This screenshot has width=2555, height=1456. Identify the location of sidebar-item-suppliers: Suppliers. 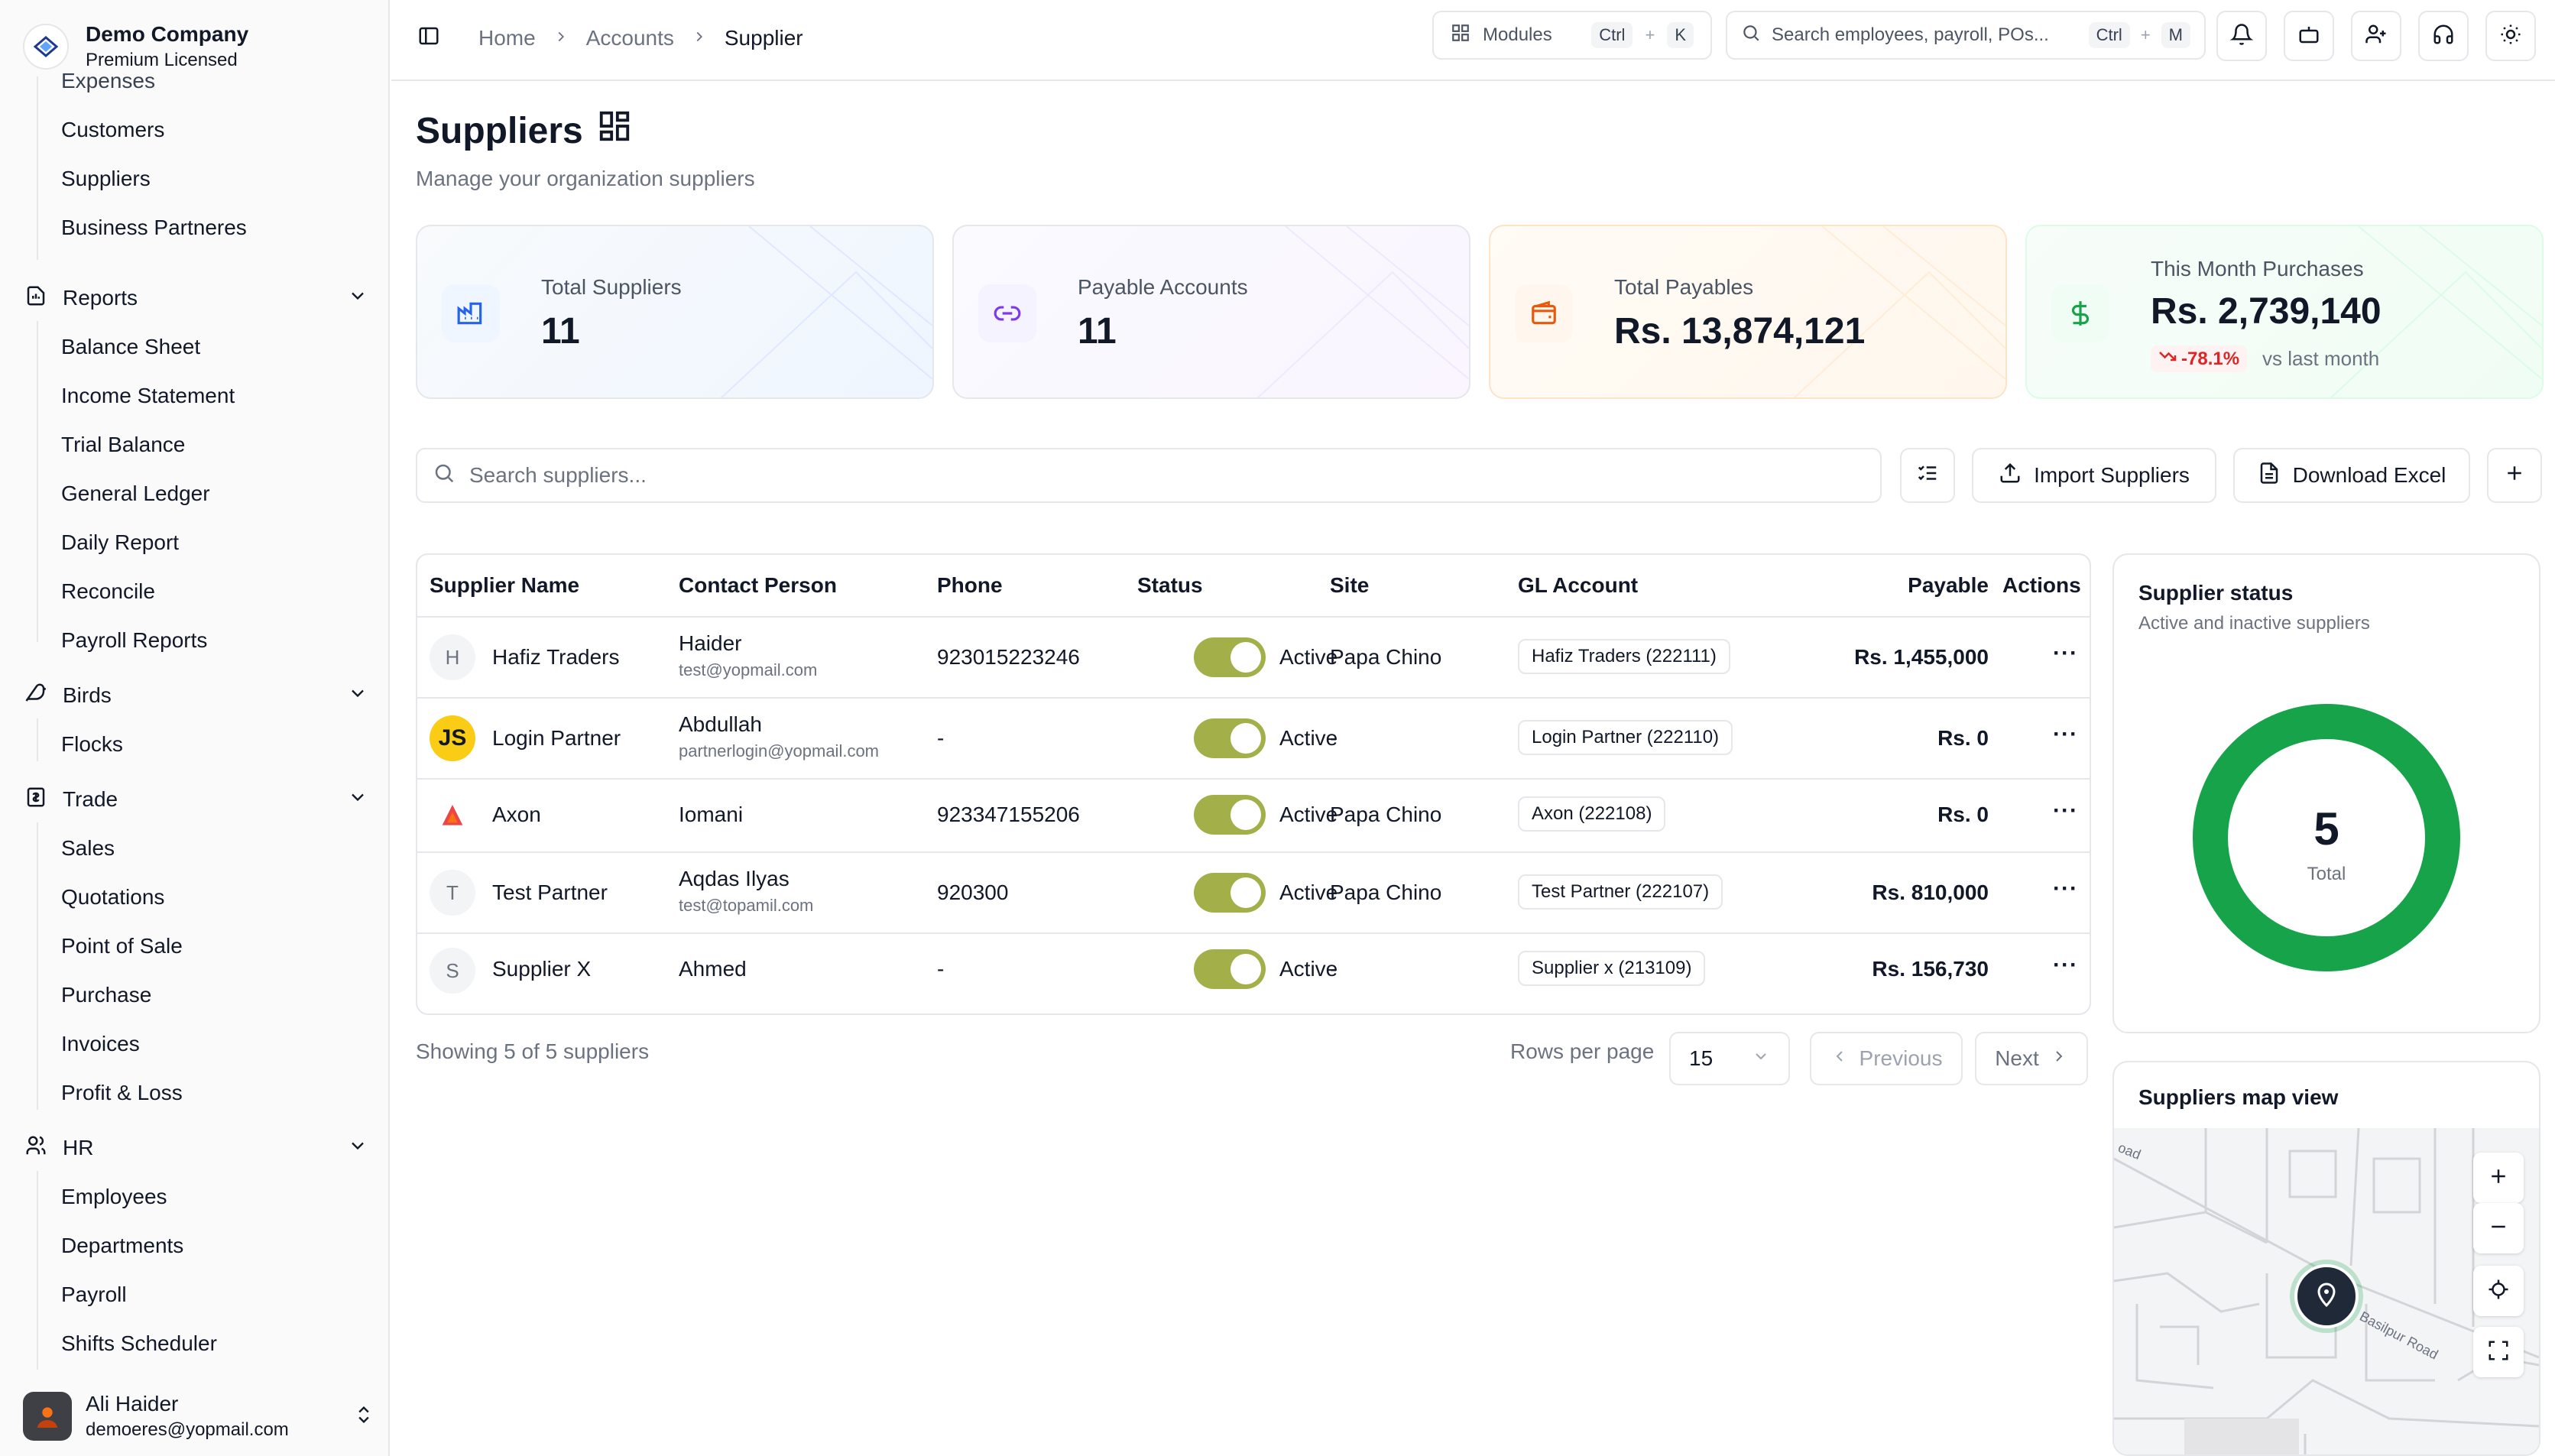
(106, 178).